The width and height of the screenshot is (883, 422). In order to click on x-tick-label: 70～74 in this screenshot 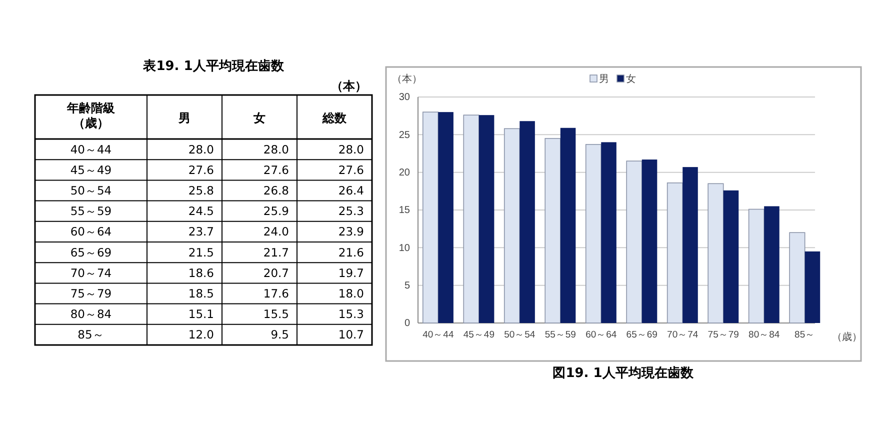, I will do `click(682, 335)`.